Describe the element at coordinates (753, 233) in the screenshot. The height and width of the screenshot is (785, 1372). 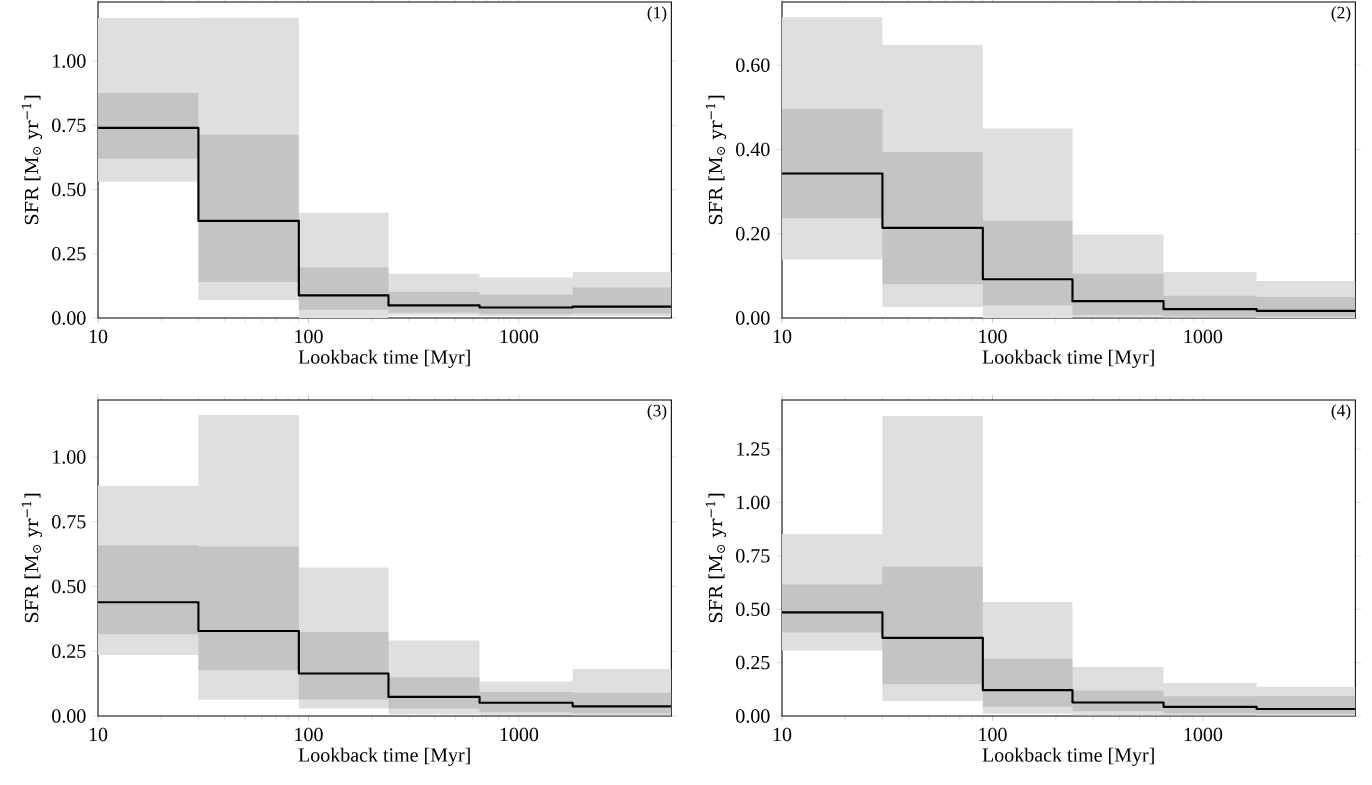
I see `y-tick-label: 0.20` at that location.